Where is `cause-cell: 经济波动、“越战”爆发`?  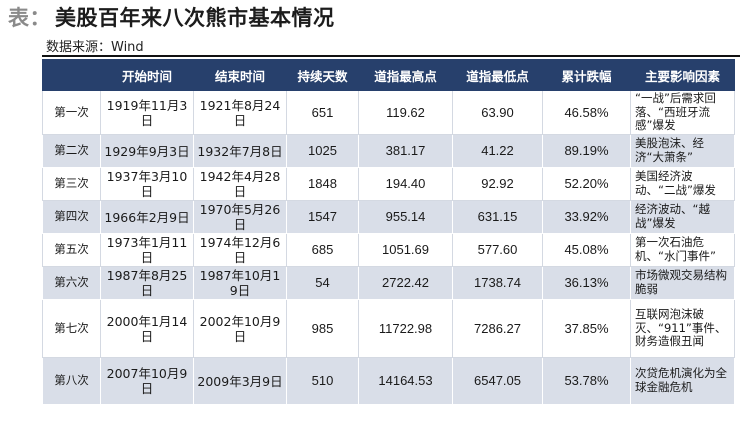
cause-cell: 经济波动、“越战”爆发 is located at coordinates (682, 217).